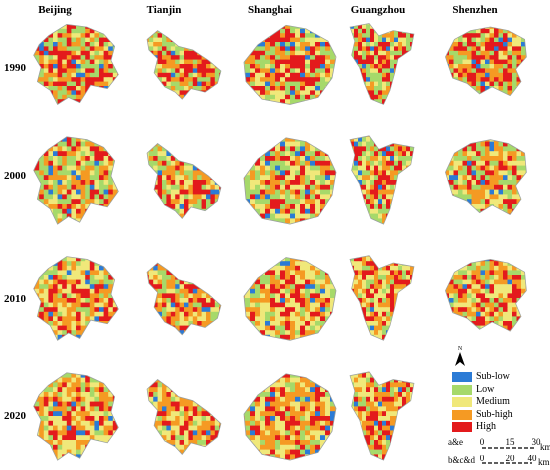 Image resolution: width=550 pixels, height=470 pixels. I want to click on legend-label: Sub-high, so click(494, 414).